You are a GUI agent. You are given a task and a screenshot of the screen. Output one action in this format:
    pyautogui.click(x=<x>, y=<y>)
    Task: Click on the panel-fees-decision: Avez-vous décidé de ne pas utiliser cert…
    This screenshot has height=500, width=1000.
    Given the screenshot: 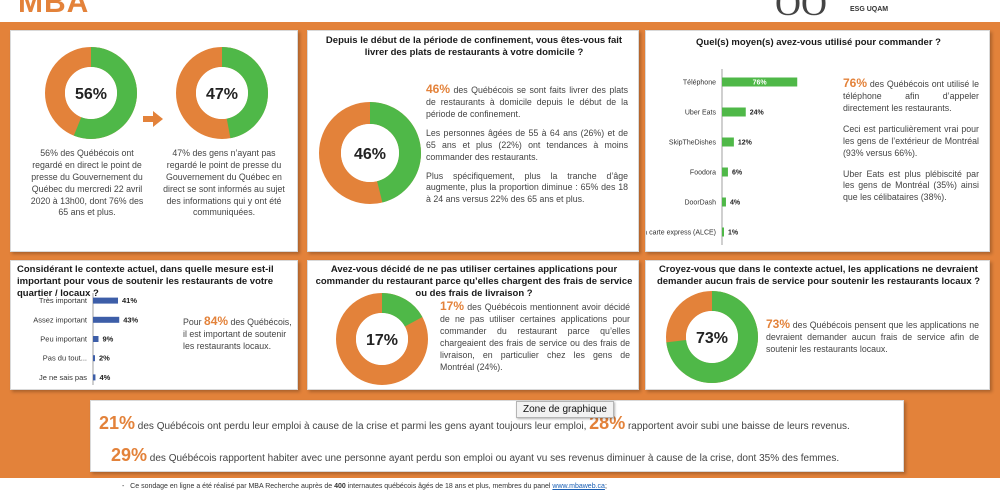 What is the action you would take?
    pyautogui.click(x=473, y=325)
    